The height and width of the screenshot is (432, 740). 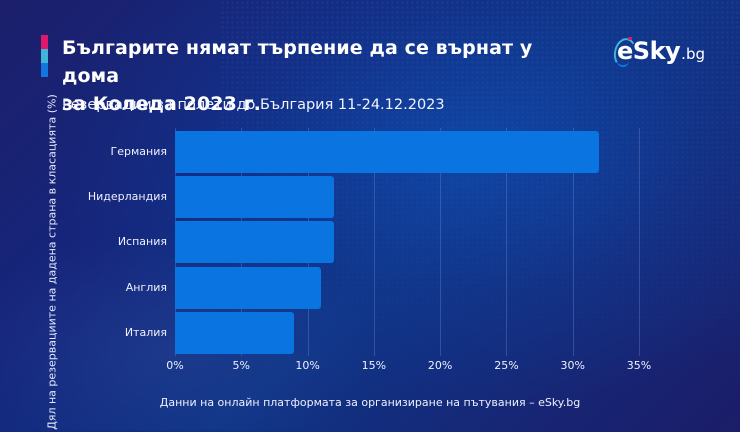 What do you see at coordinates (307, 365) in the screenshot?
I see `x-tick-label: 10%` at bounding box center [307, 365].